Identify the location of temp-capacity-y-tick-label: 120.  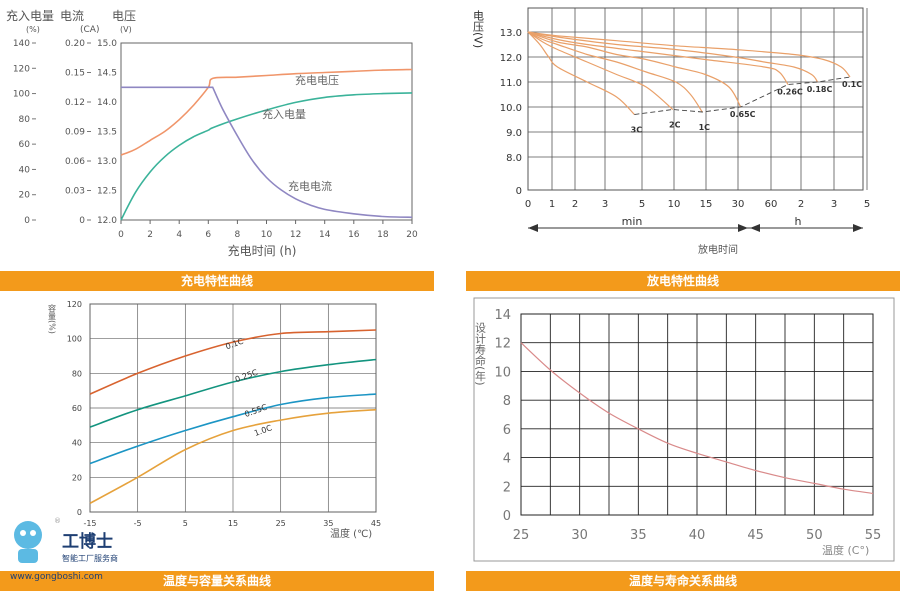
(74, 304).